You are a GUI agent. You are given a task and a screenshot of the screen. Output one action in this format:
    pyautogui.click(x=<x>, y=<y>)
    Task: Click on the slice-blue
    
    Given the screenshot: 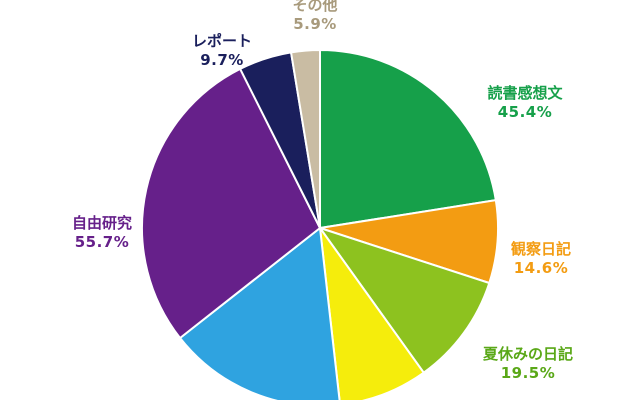 What is the action you would take?
    pyautogui.click(x=259, y=313)
    